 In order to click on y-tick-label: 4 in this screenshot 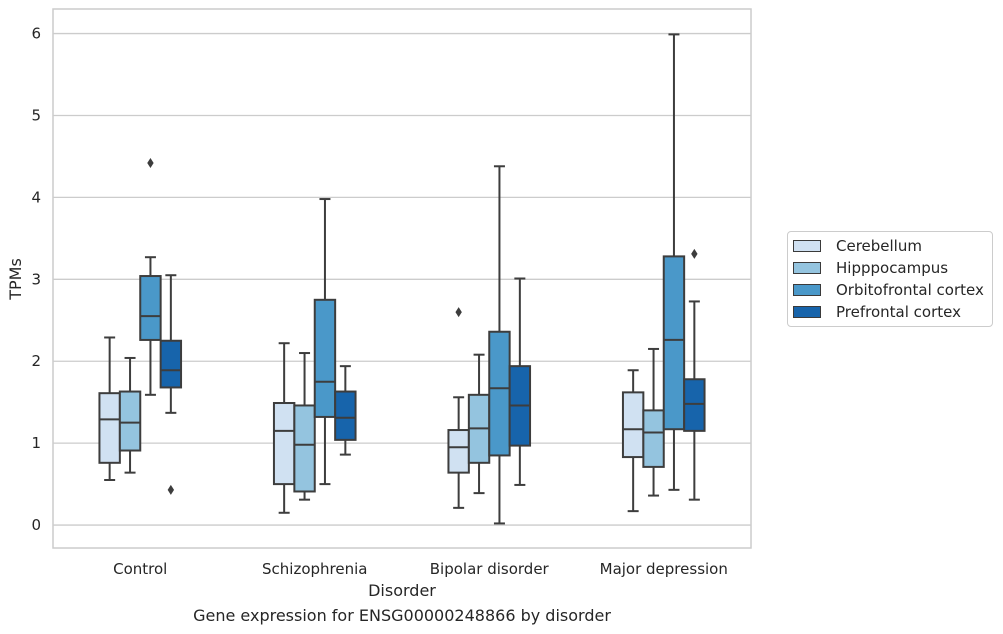, I will do `click(36, 197)`.